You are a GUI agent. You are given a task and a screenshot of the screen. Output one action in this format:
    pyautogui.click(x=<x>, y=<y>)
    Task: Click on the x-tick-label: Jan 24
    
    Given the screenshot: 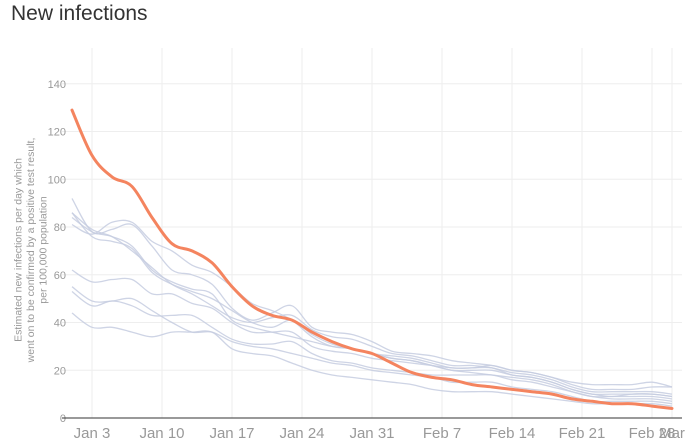 What is the action you would take?
    pyautogui.click(x=301, y=433)
    